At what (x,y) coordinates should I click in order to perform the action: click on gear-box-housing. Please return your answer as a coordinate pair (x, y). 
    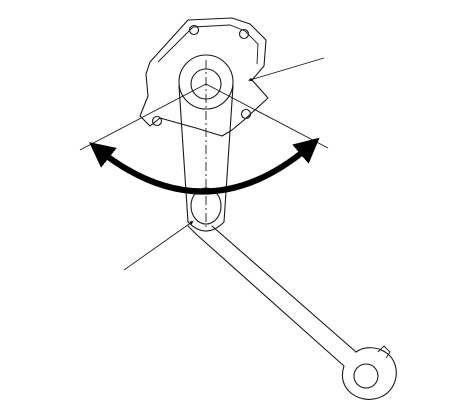
    Looking at the image, I should click on (204, 77).